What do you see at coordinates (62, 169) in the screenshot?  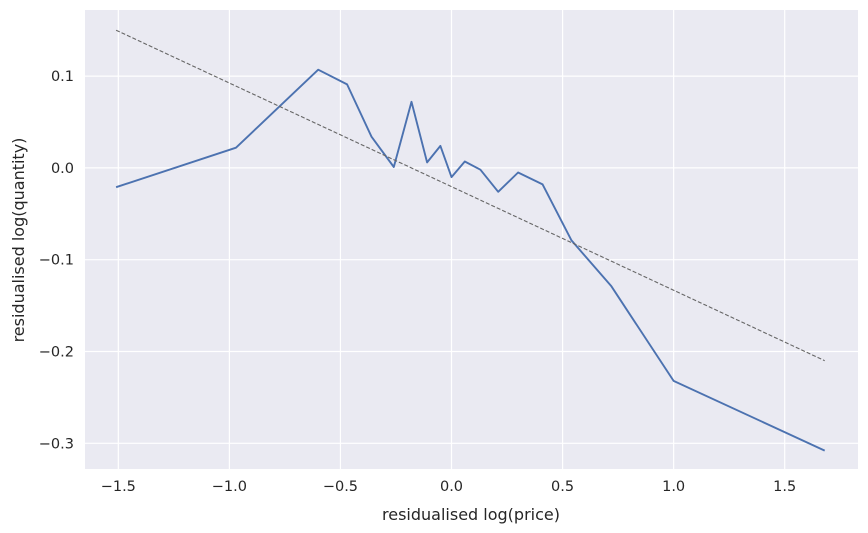 I see `y-tick-label: 0.0` at bounding box center [62, 169].